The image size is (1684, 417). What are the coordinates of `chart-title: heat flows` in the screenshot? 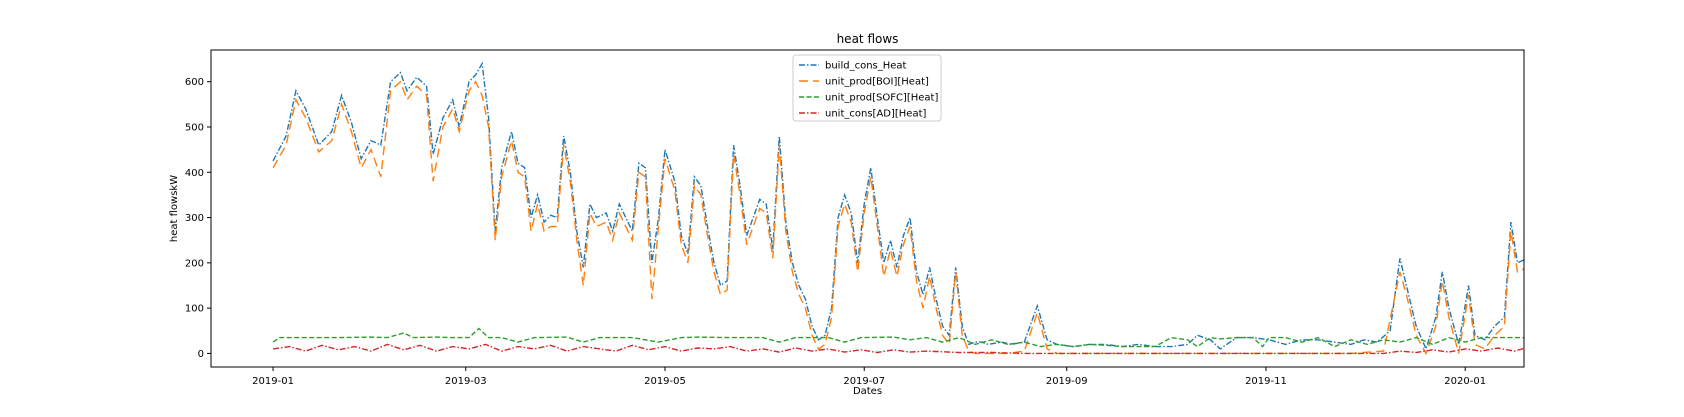 It's located at (868, 39).